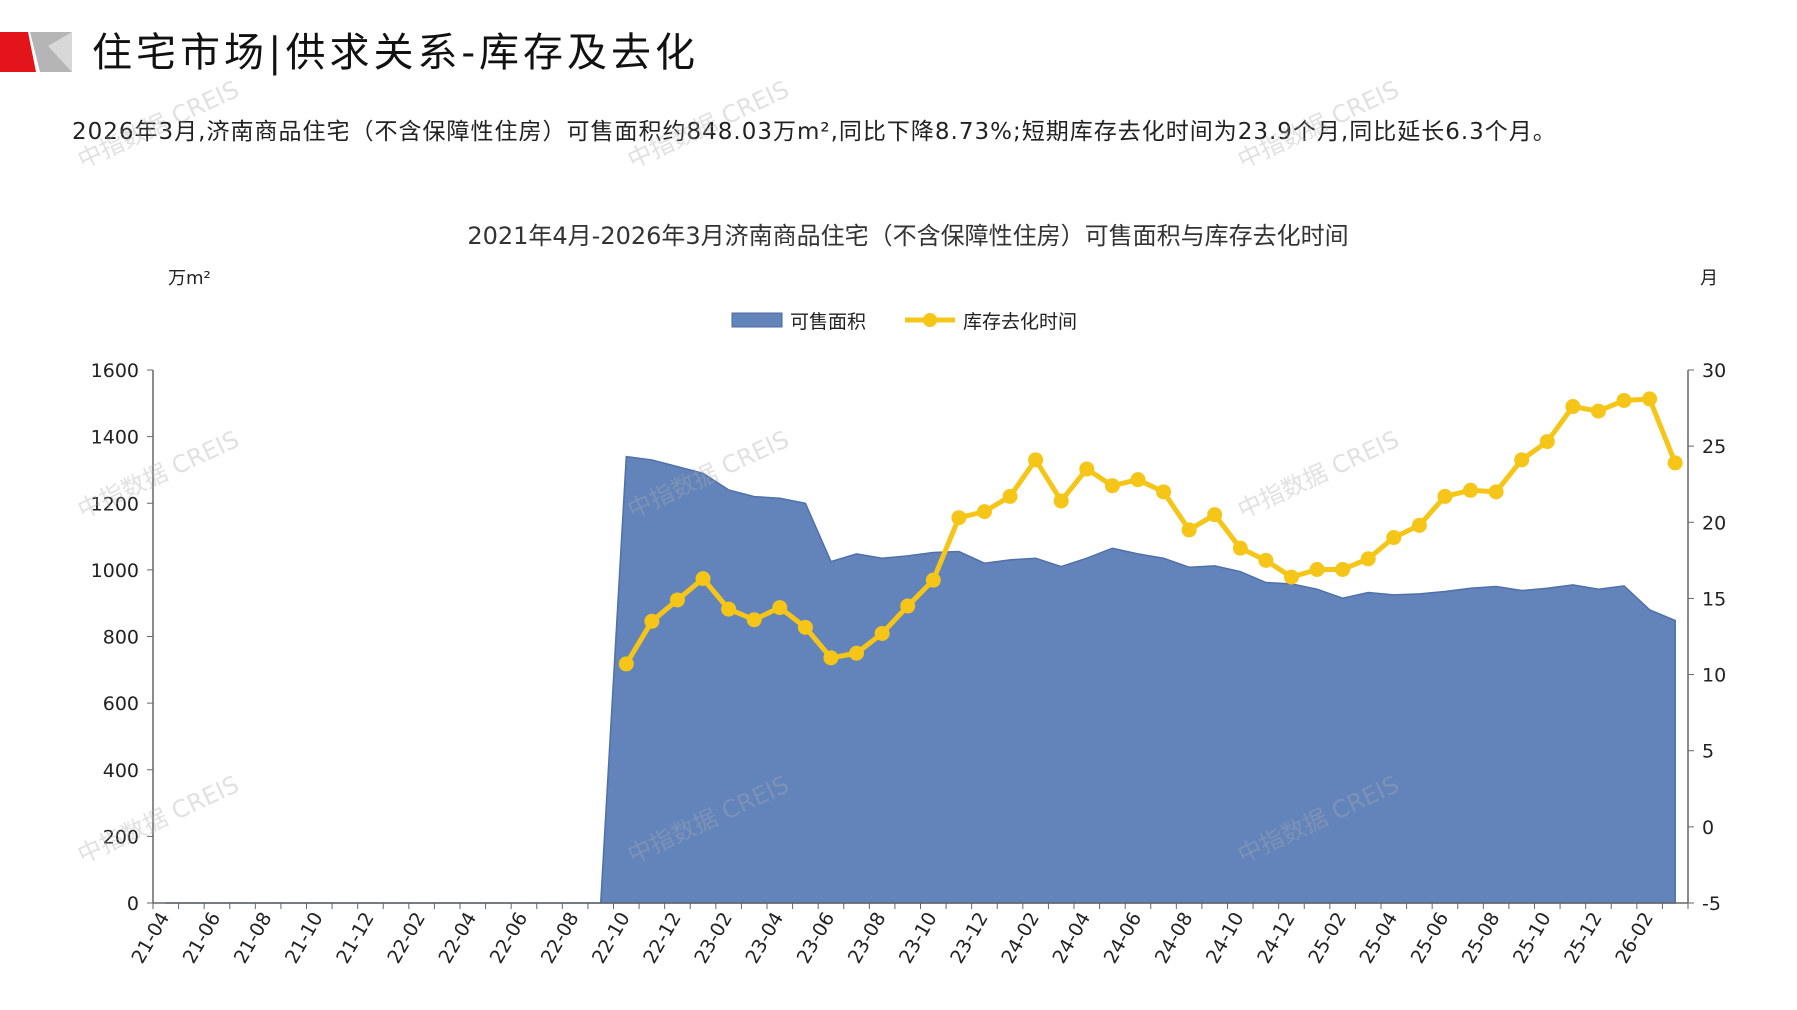 This screenshot has width=1797, height=1010. What do you see at coordinates (406, 938) in the screenshot?
I see `x-tick-label: 22-02` at bounding box center [406, 938].